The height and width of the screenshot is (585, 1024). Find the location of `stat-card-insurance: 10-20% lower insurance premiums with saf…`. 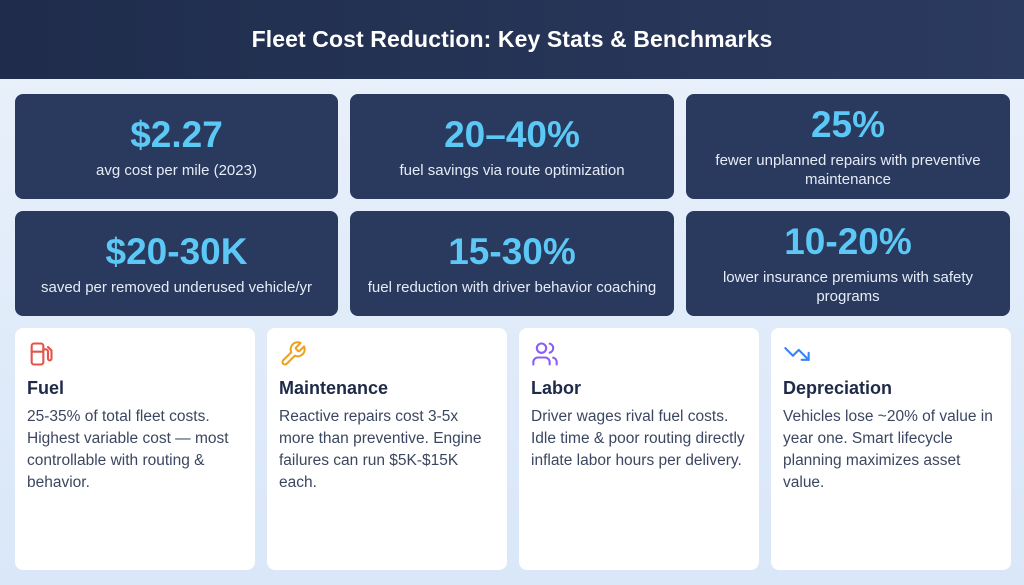

stat-card-insurance: 10-20% lower insurance premiums with saf… is located at coordinates (848, 263).